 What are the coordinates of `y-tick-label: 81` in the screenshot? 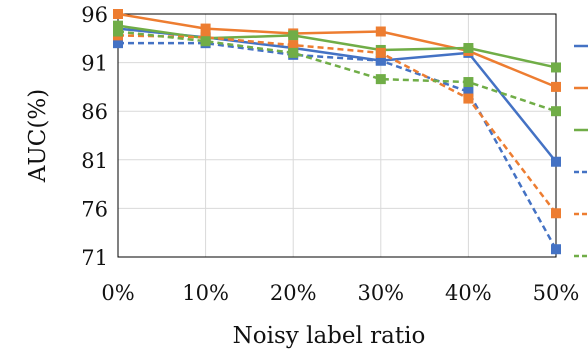 It's located at (94, 161).